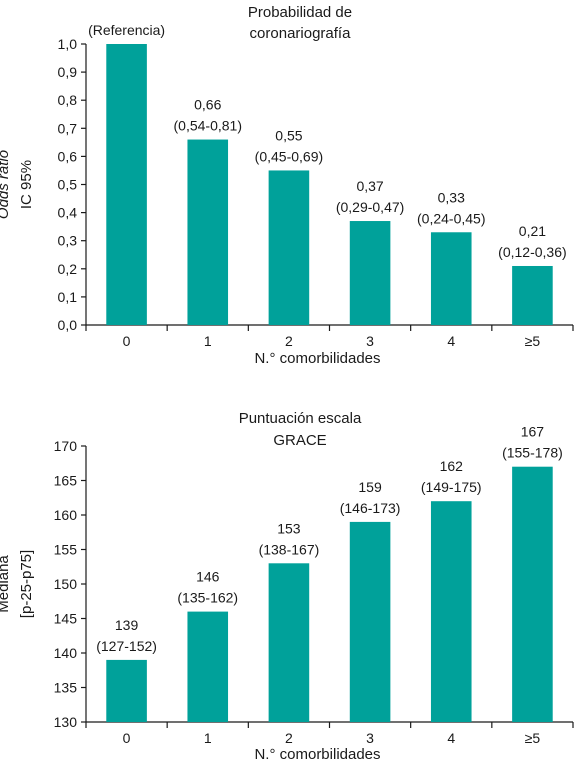 This screenshot has width=574, height=764. Describe the element at coordinates (369, 186) in the screenshot. I see `bar-value-label: 0,37` at that location.